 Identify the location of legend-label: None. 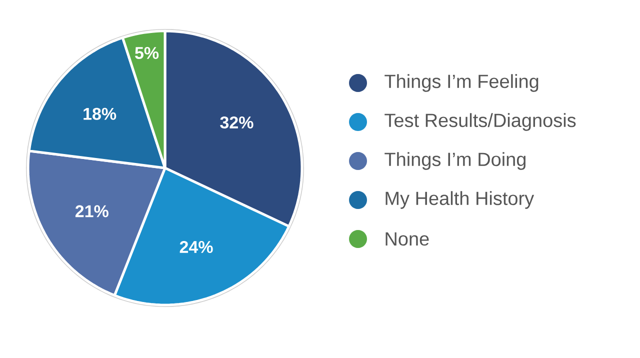
(407, 239).